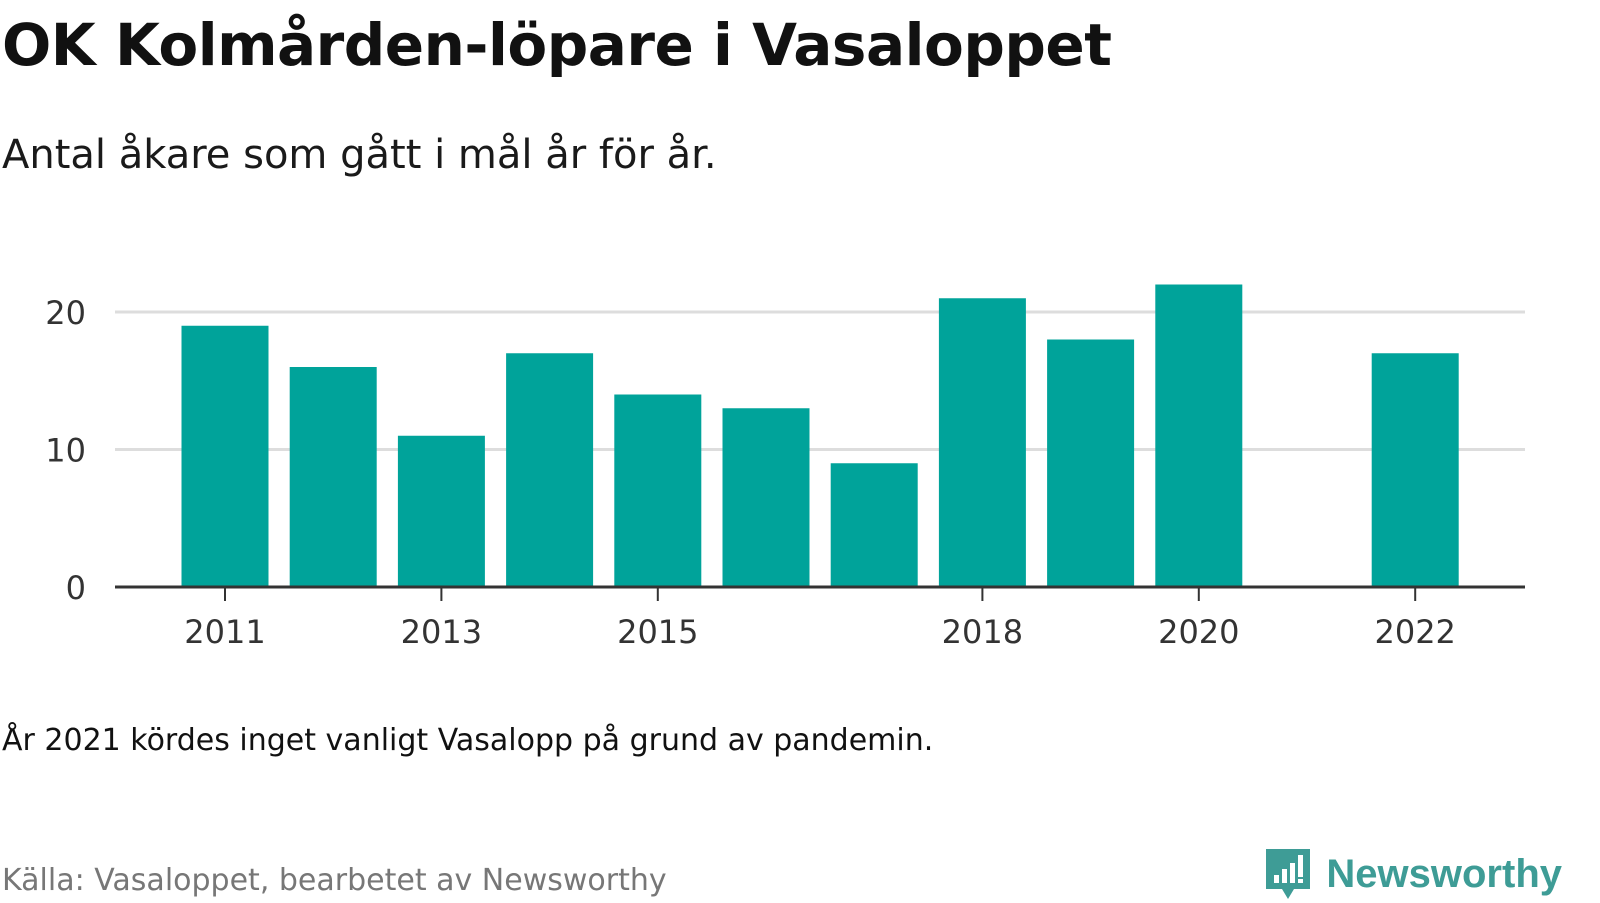  I want to click on y-tick-label-10: 10, so click(65, 451).